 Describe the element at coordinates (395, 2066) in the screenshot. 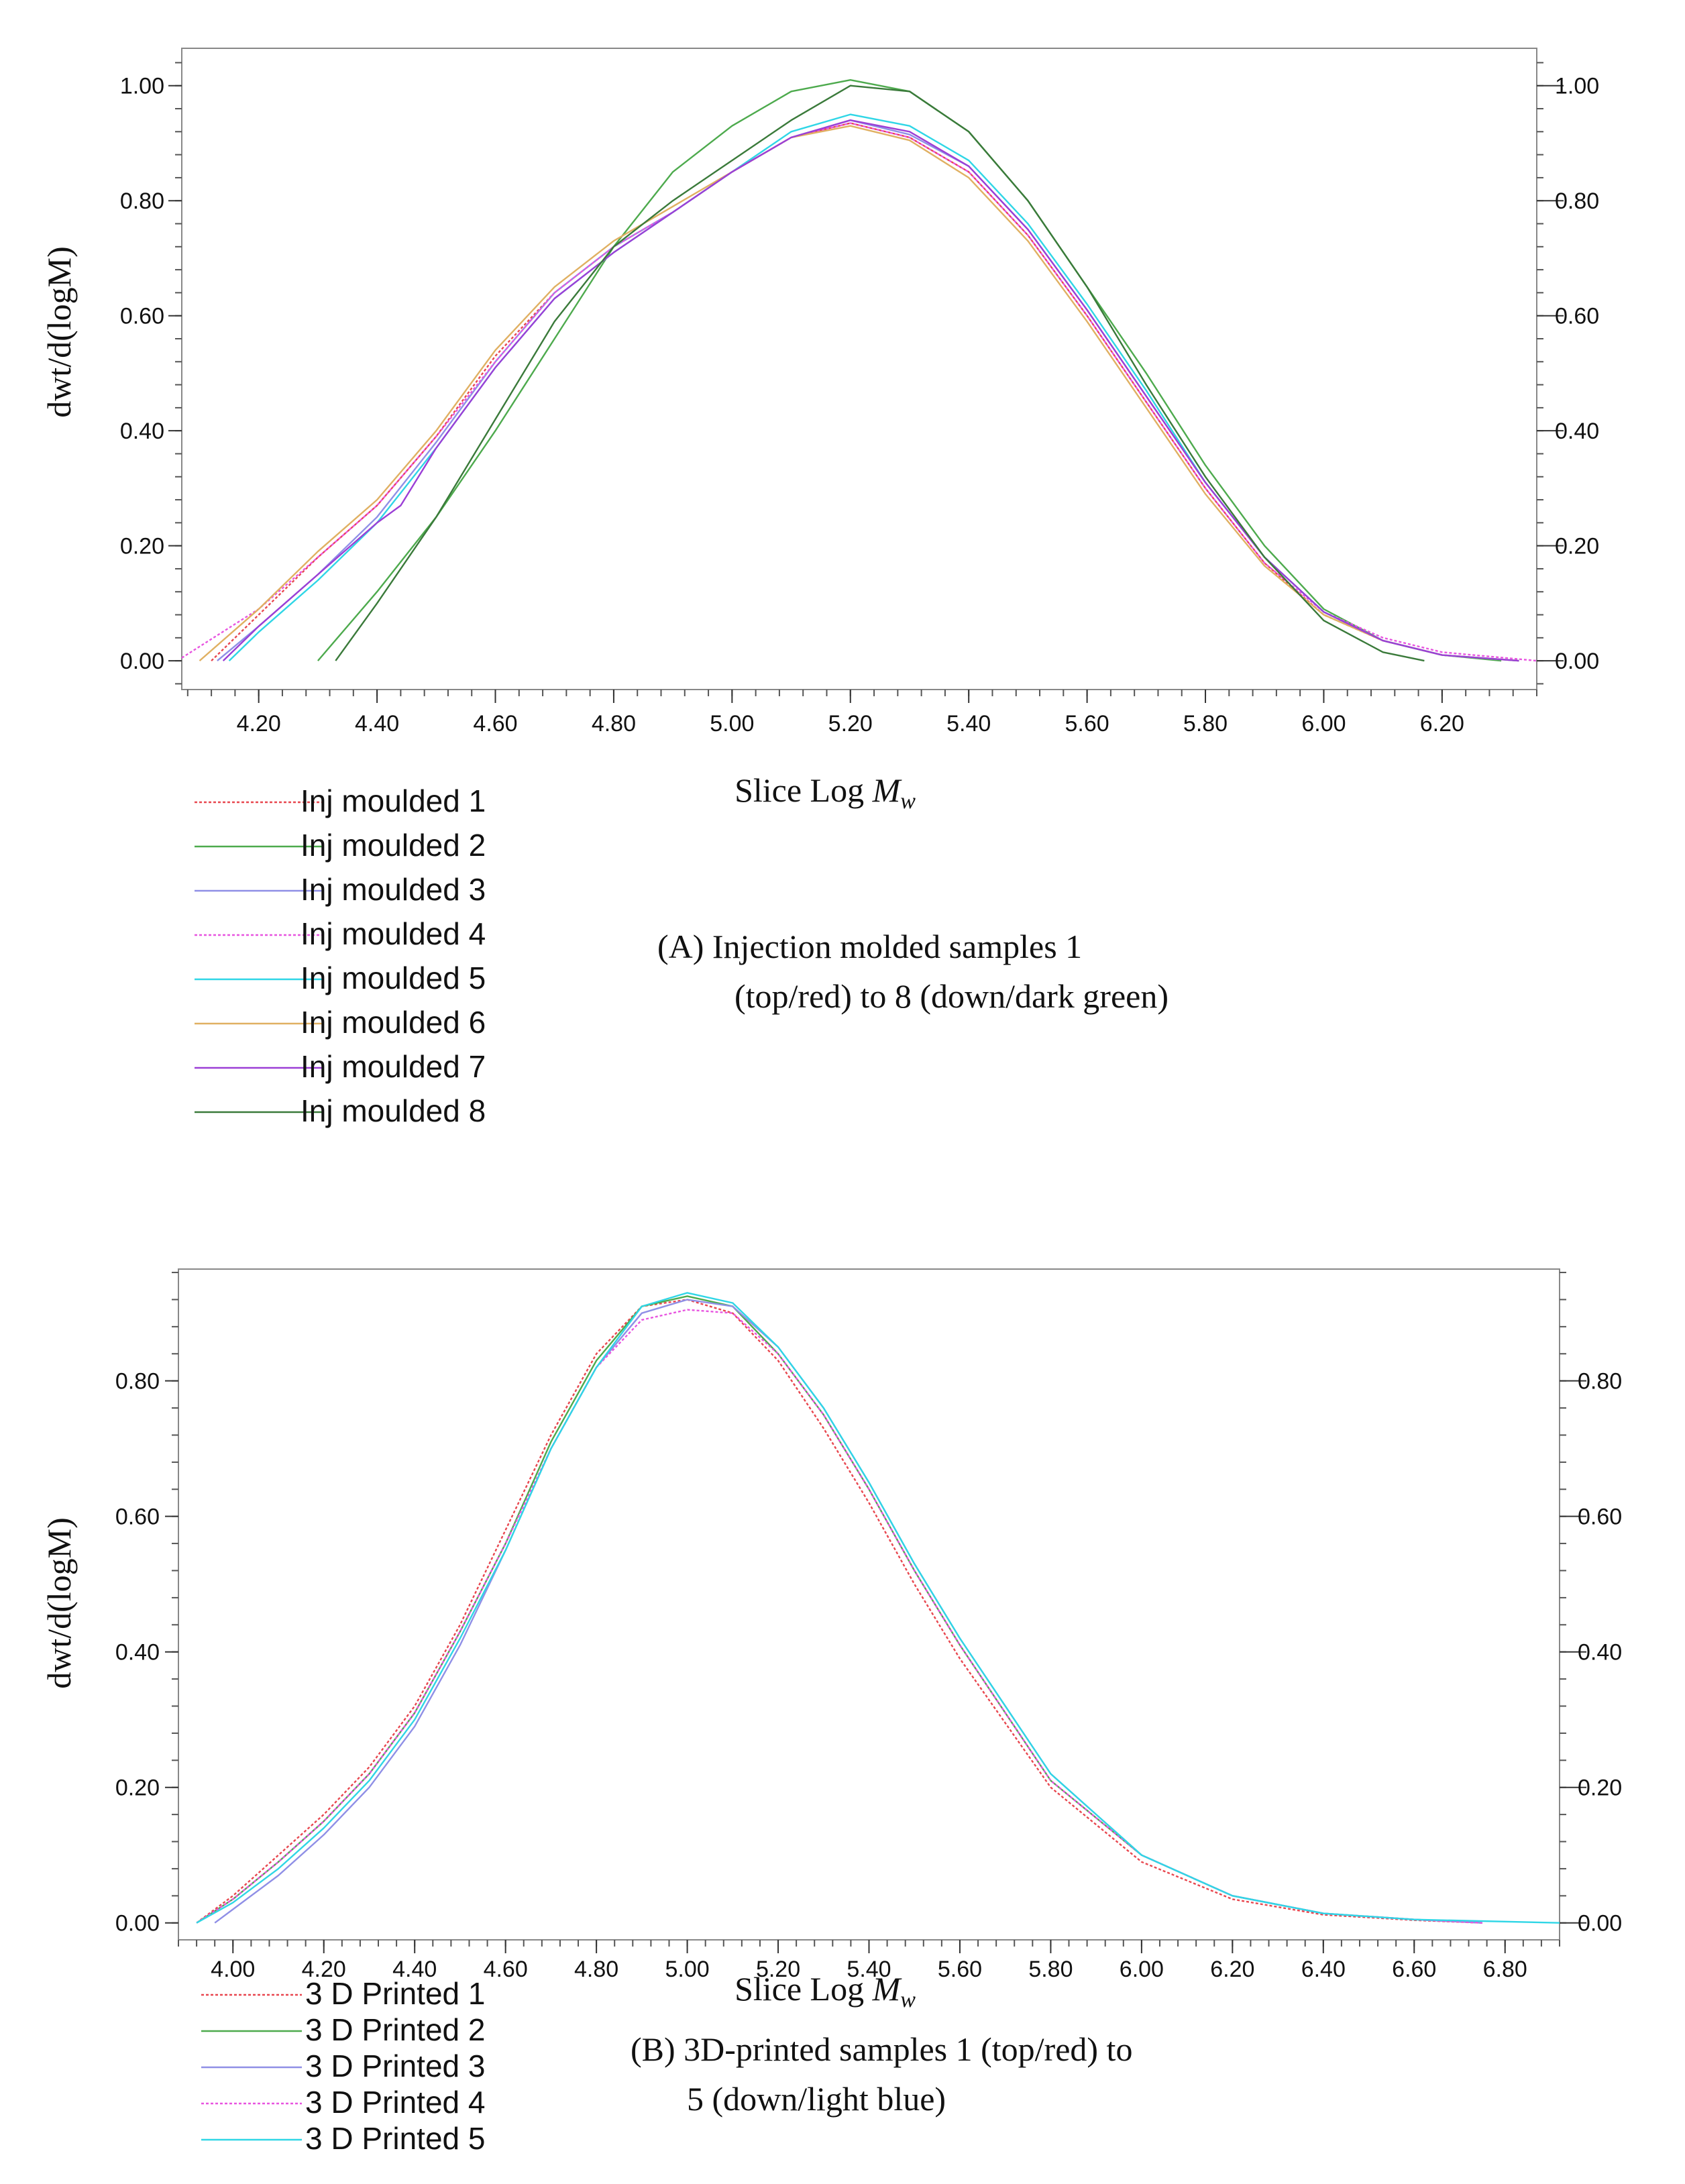

I see `legend-item-label: 3 D Printed 3` at that location.